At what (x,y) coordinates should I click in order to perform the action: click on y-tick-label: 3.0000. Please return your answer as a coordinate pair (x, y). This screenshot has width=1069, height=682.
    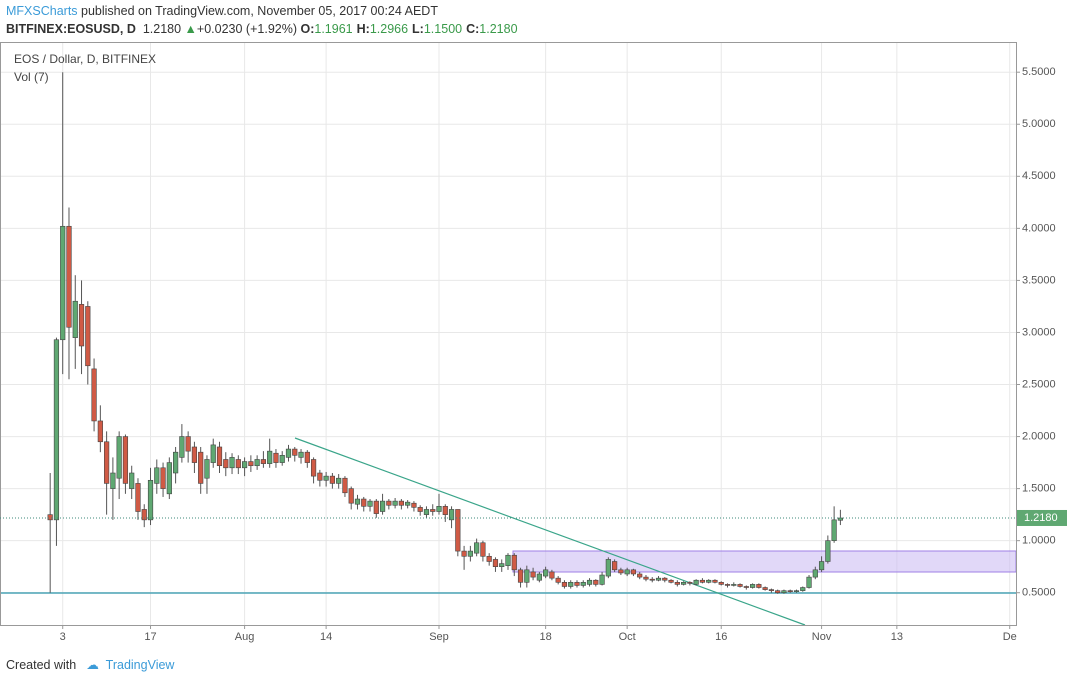
    Looking at the image, I should click on (1039, 332).